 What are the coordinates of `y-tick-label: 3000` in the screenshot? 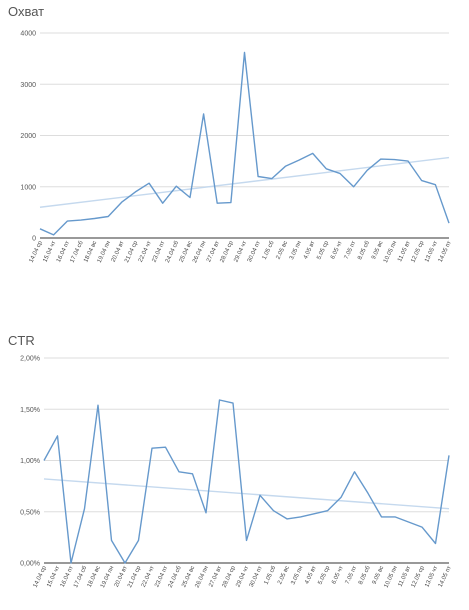 It's located at (28, 85).